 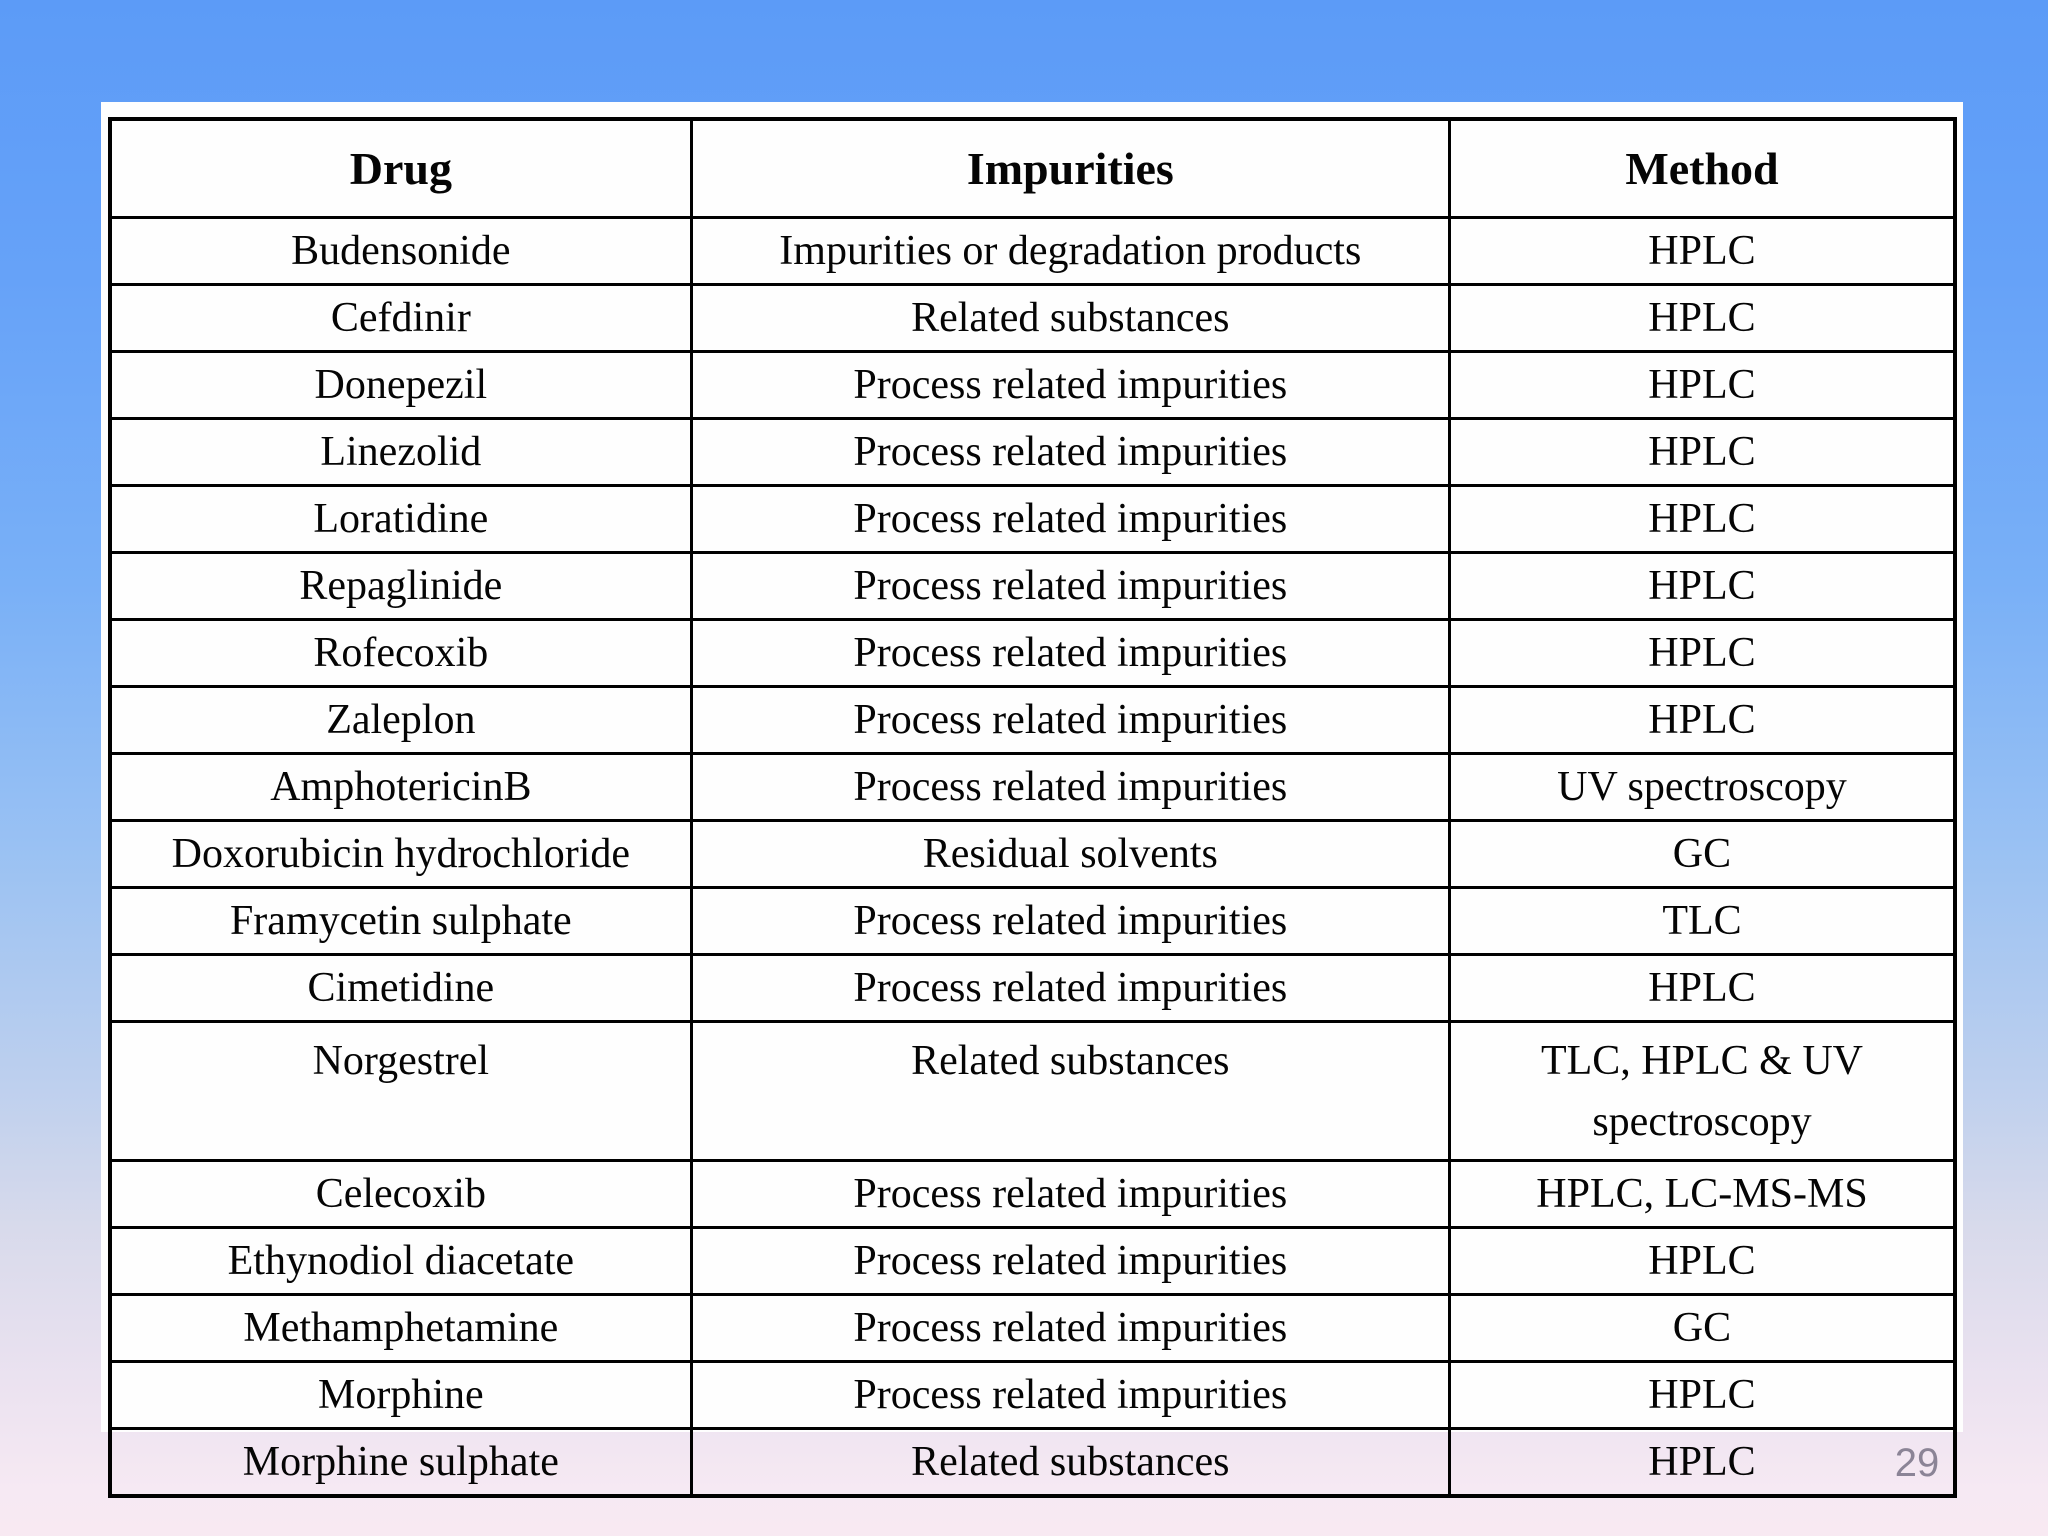 I want to click on drug-cell: Morphine, so click(x=400, y=1395).